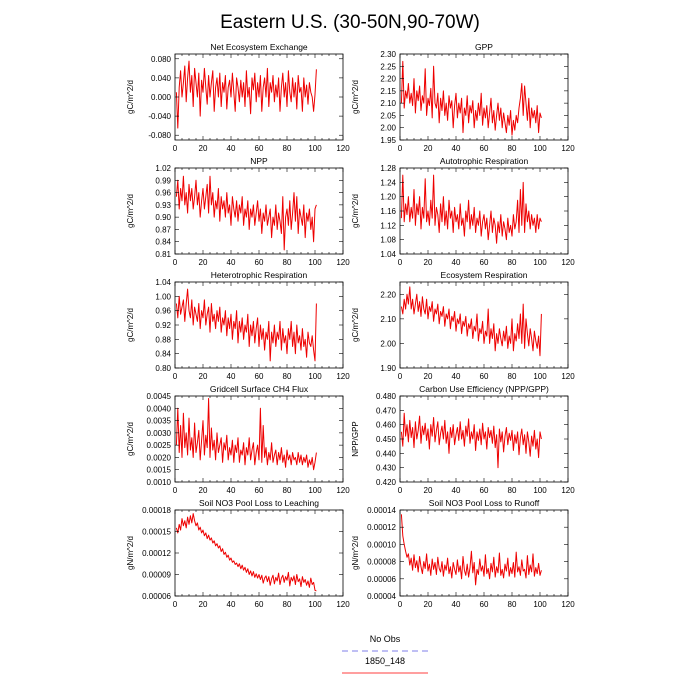  Describe the element at coordinates (484, 47) in the screenshot. I see `panel-title: GPP` at that location.